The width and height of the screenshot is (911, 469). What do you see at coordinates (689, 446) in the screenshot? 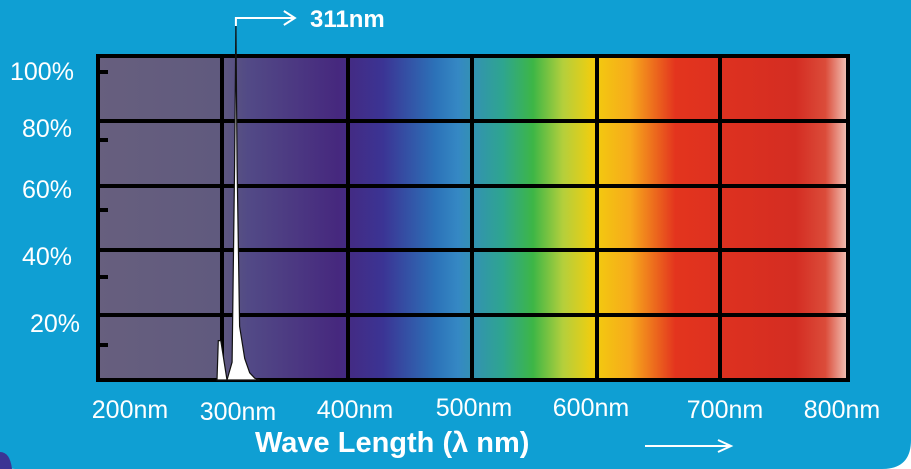
I see `x-axis-arrow` at bounding box center [689, 446].